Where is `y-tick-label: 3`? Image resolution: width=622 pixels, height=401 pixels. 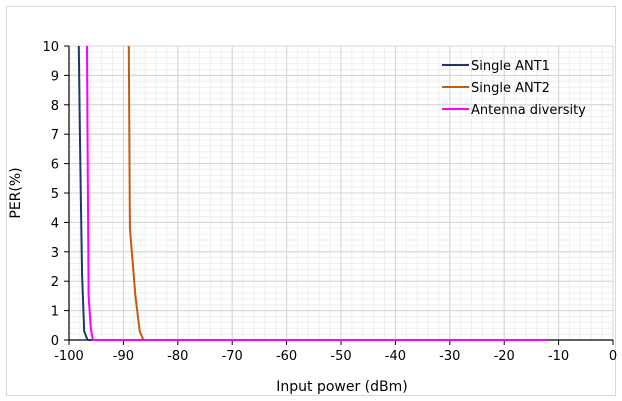
y-tick-label: 3 is located at coordinates (55, 253).